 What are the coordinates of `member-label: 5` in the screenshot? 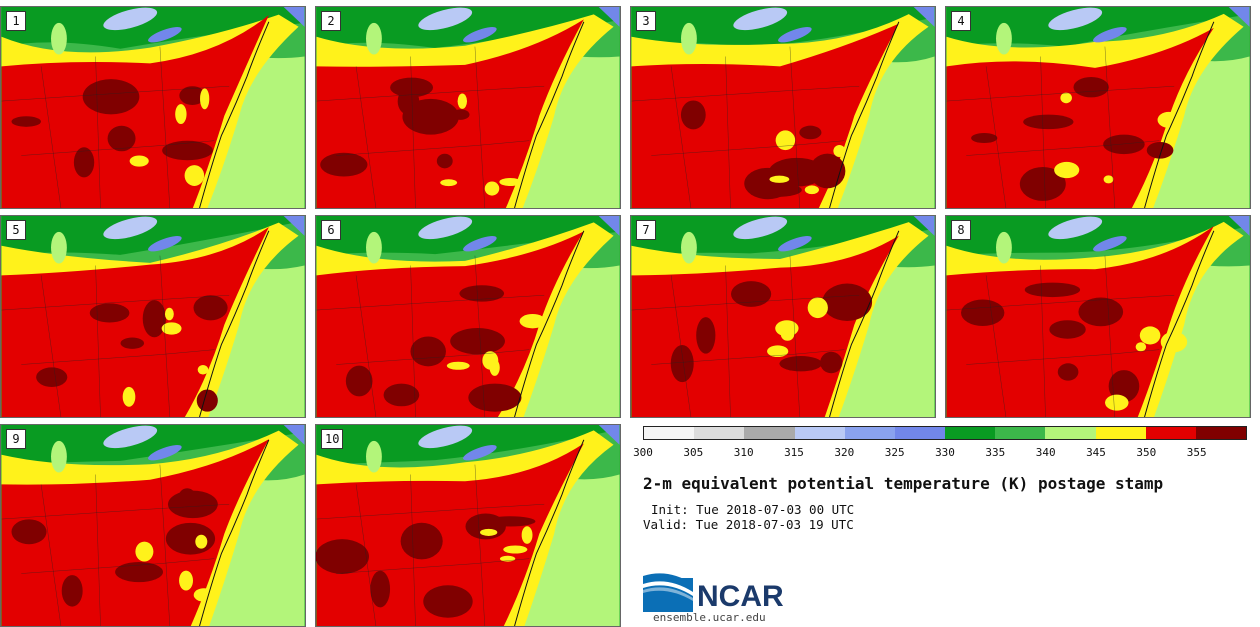 It's located at (16, 230).